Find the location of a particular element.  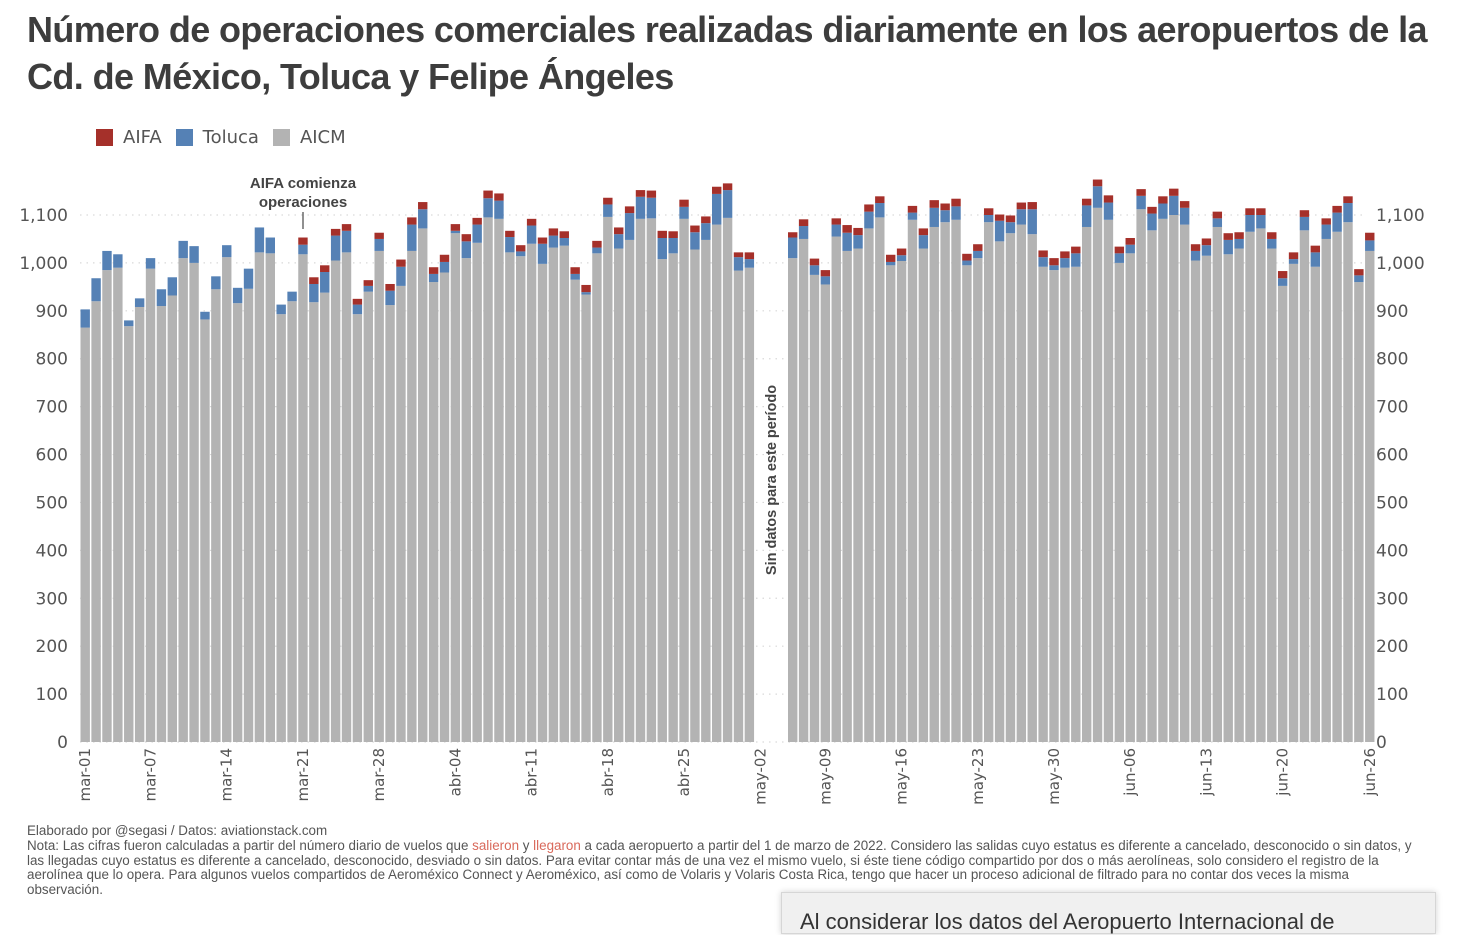

salieron-link: salieron is located at coordinates (496, 845).